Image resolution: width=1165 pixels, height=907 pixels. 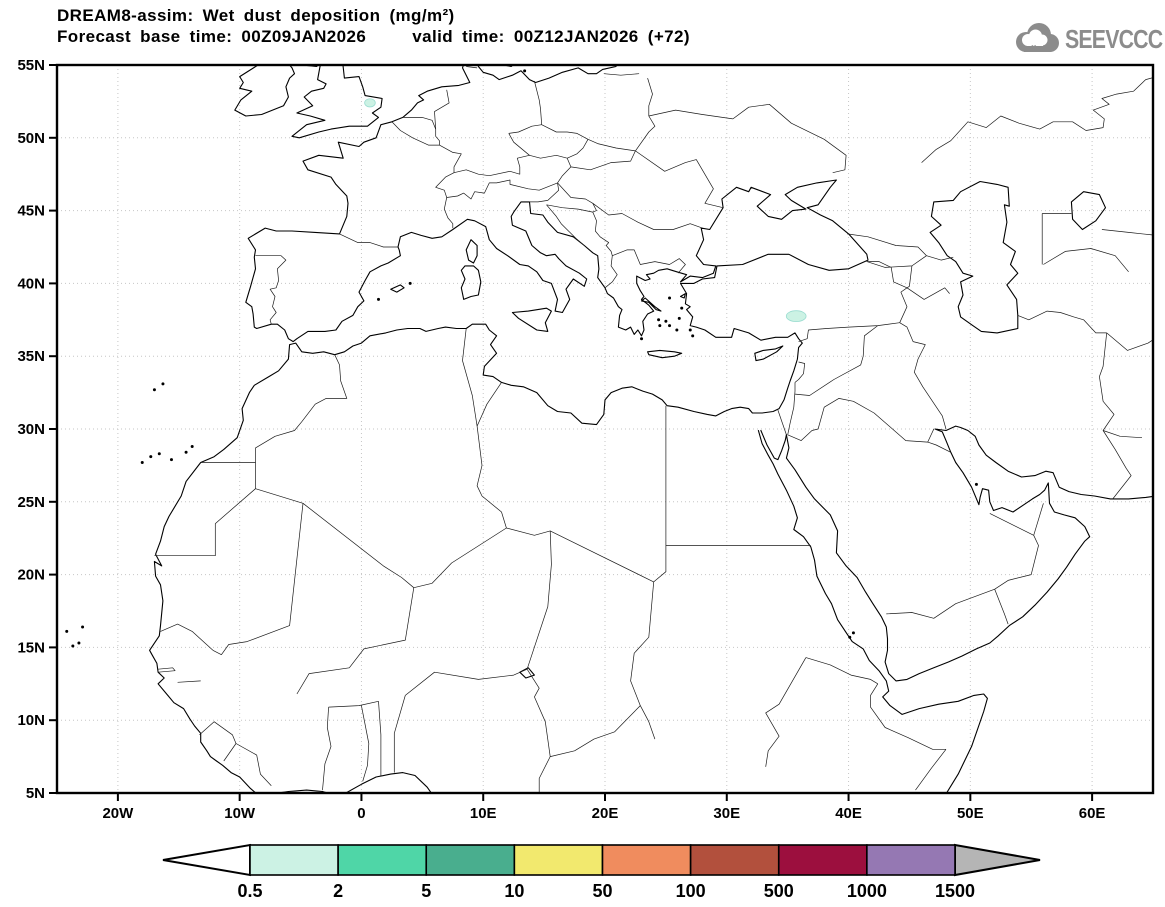 I want to click on colorbar-label: 1500, so click(x=955, y=891).